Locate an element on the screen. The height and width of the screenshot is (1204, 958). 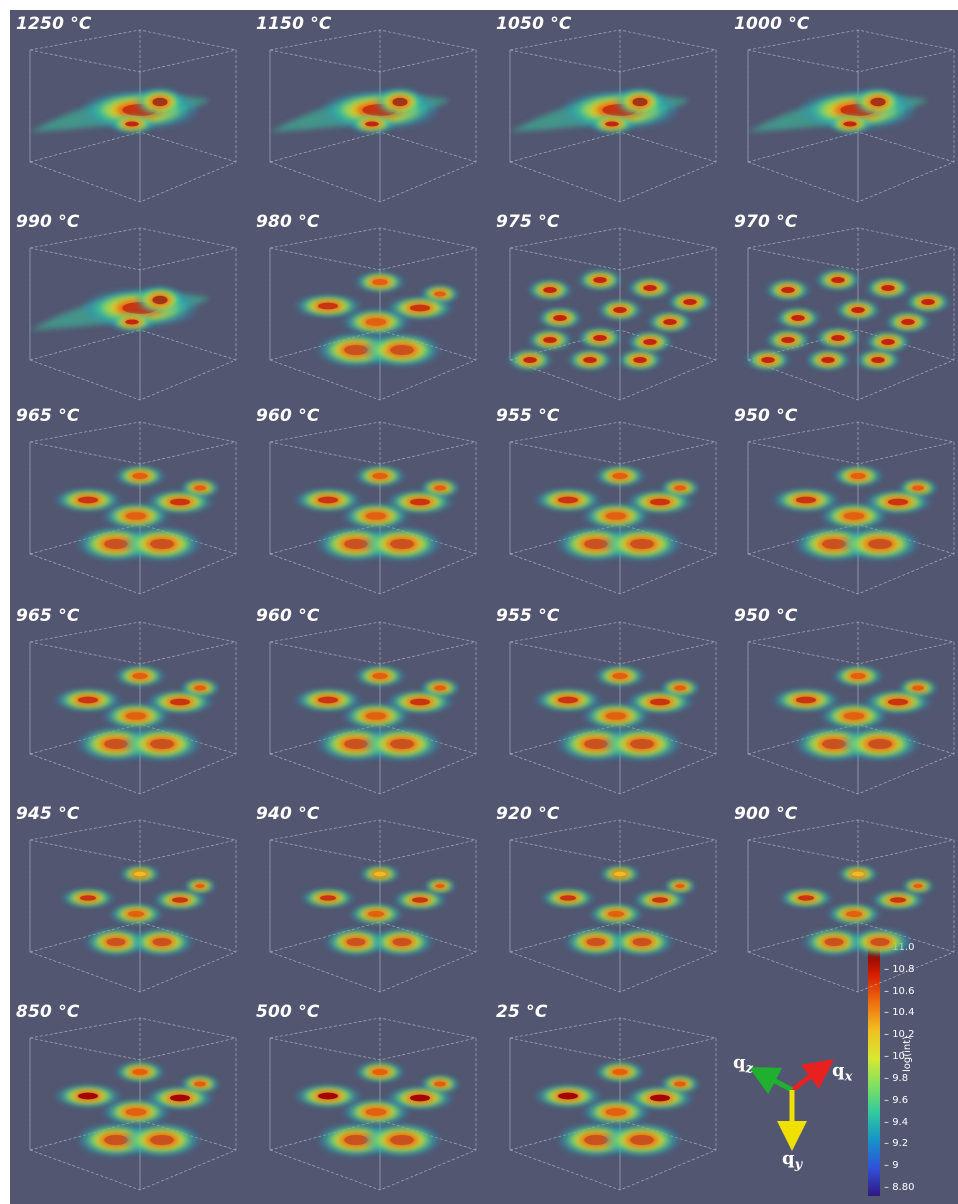
temperature-label: 920 °C is located at coordinates (528, 814).